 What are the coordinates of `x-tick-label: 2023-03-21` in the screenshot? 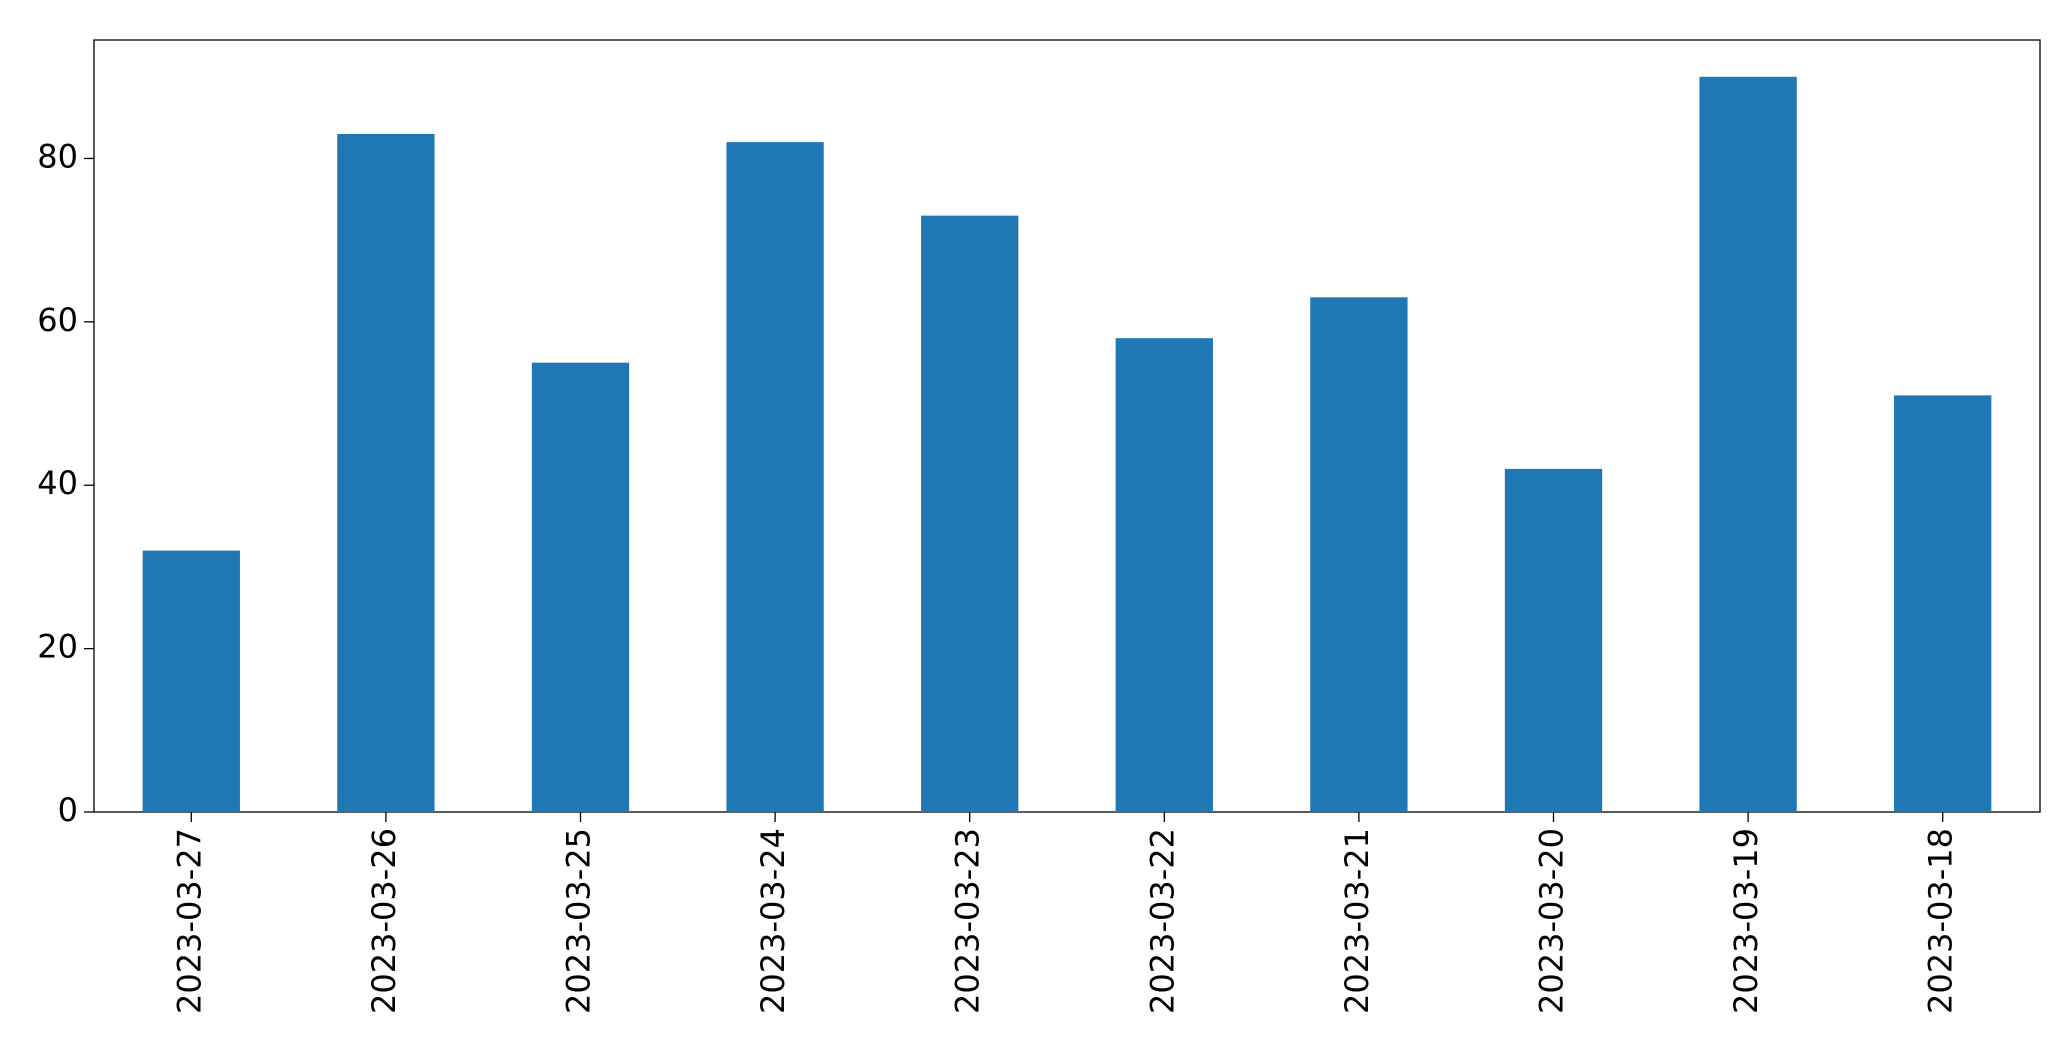 It's located at (1357, 921).